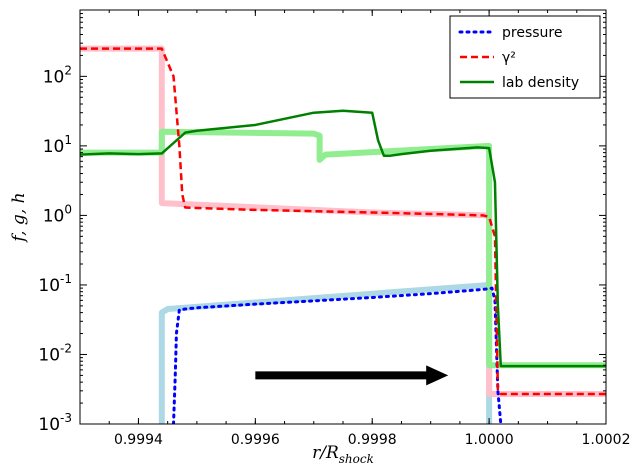 The height and width of the screenshot is (466, 631). Describe the element at coordinates (509, 58) in the screenshot. I see `legend-label: γ²` at that location.